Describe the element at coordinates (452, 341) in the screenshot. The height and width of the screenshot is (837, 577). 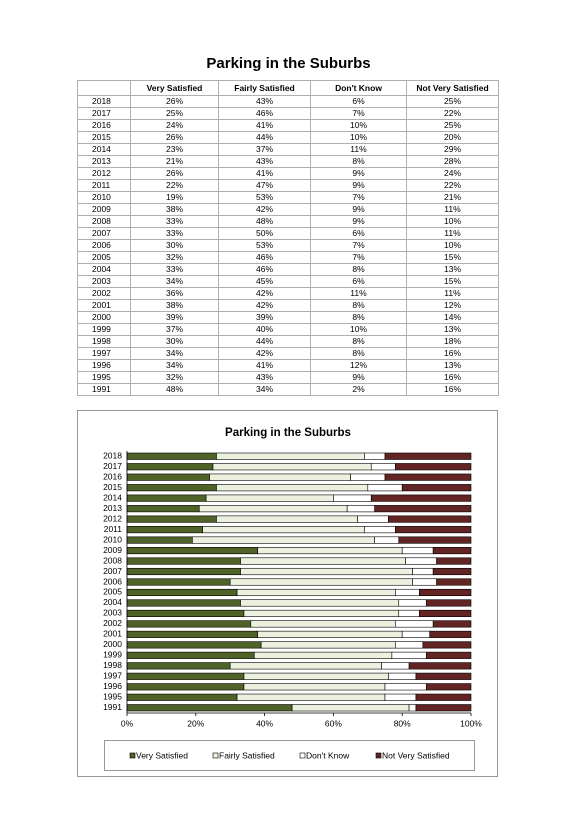
I see `value-cell: 18%` at that location.